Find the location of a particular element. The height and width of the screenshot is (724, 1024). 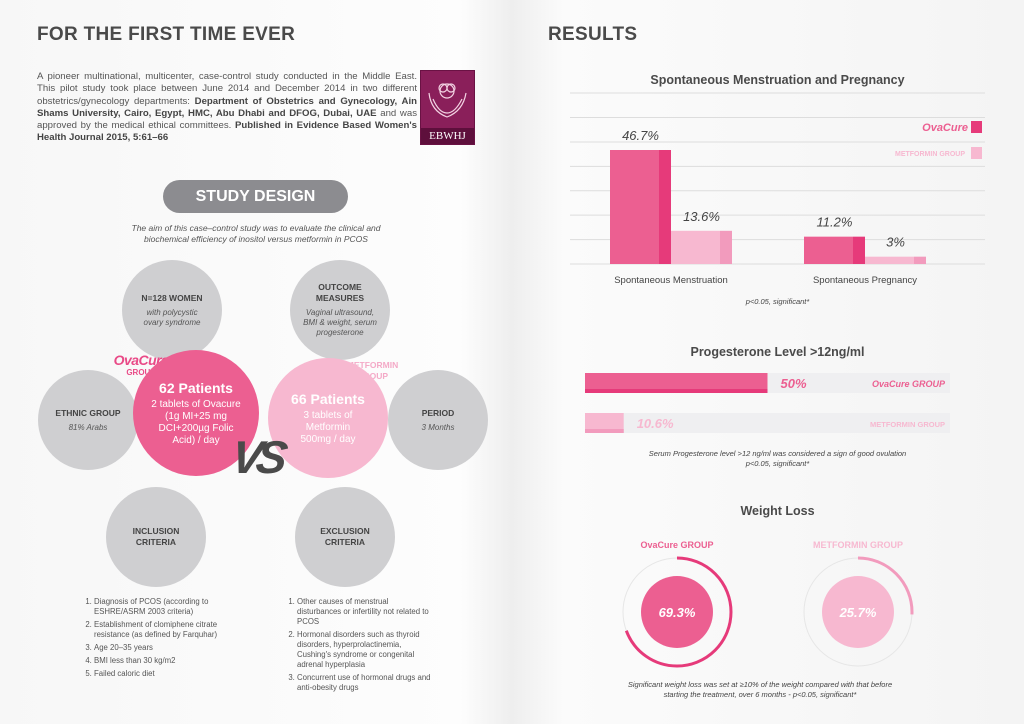

progesterone-bar-chart: 50% OvaCure GROUP 10.6% METFORMIN GROUP is located at coordinates (767, 403).